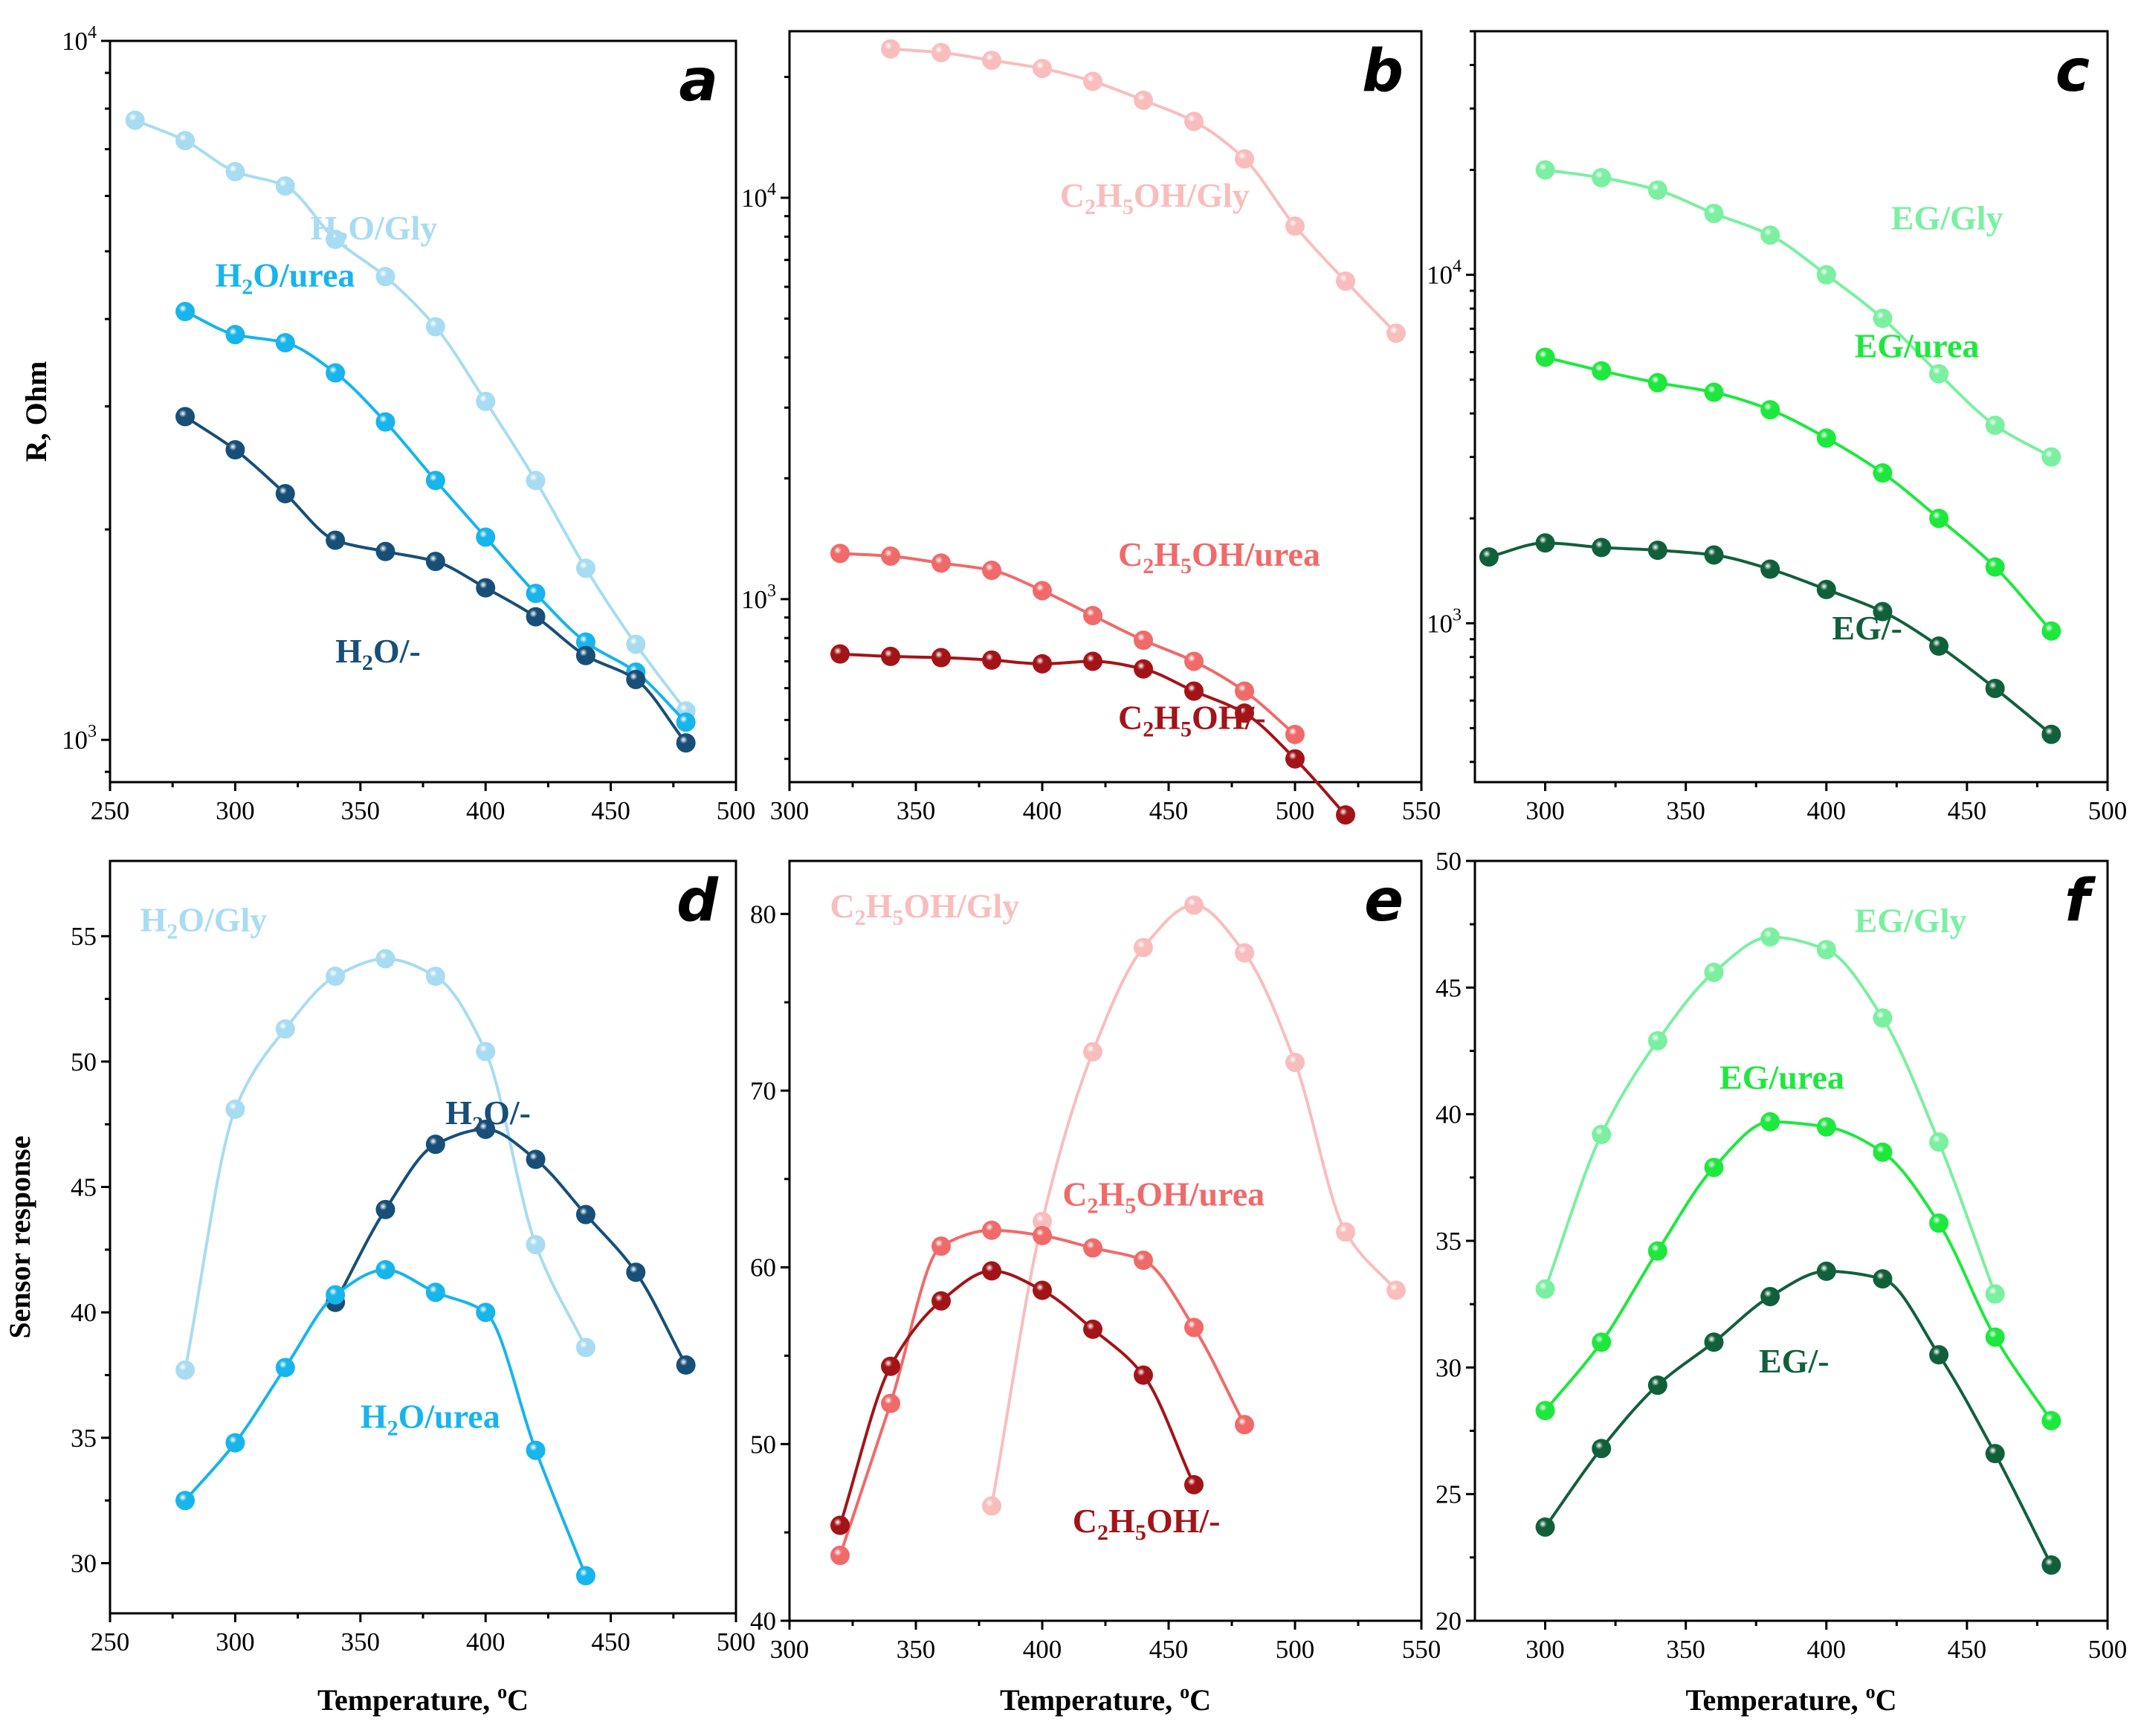 The height and width of the screenshot is (1736, 2141). Describe the element at coordinates (1155, 197) in the screenshot. I see `series-label: C2H5OH/Gly` at that location.